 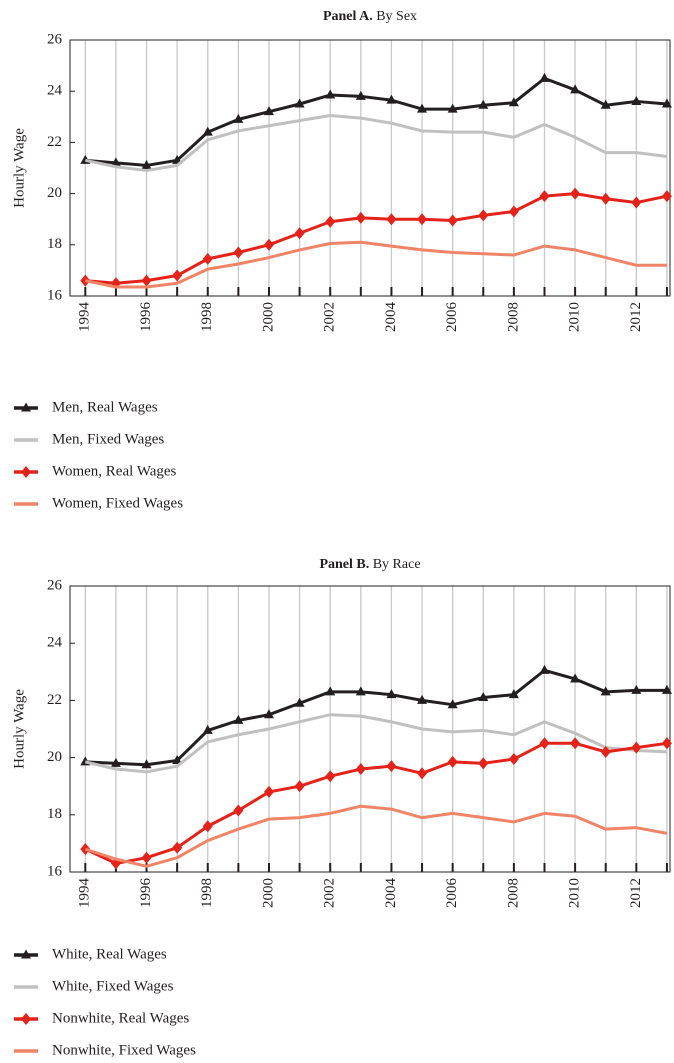 I want to click on x-tick-label: 2008, so click(x=513, y=317).